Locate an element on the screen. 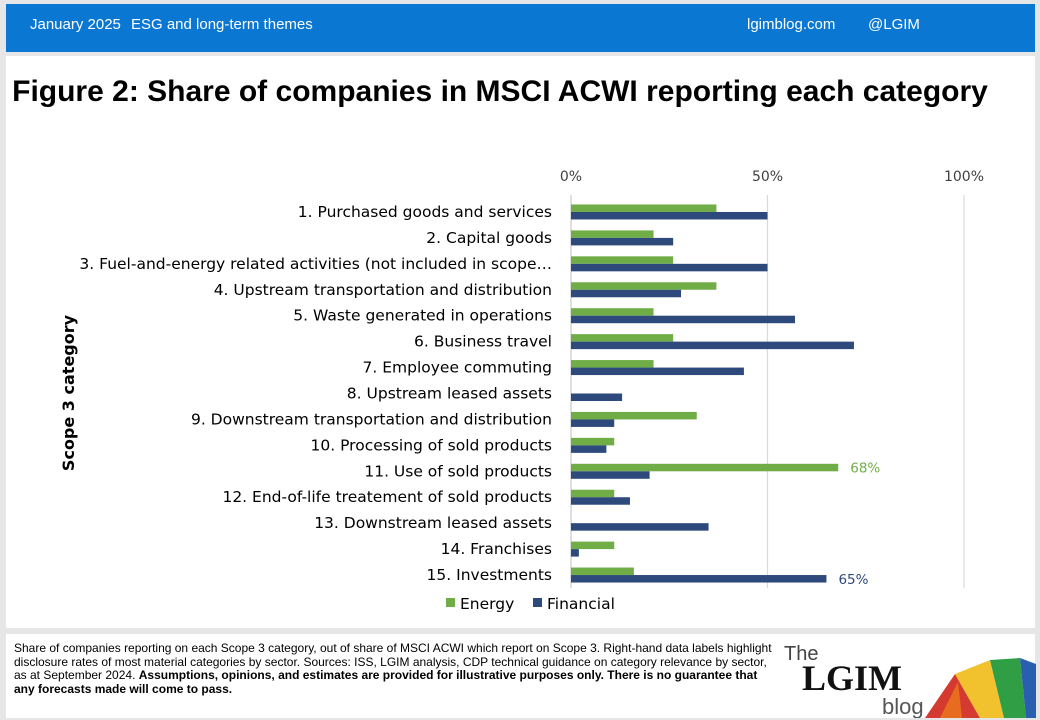 The width and height of the screenshot is (1040, 720). header-date: January 2025 is located at coordinates (75, 24).